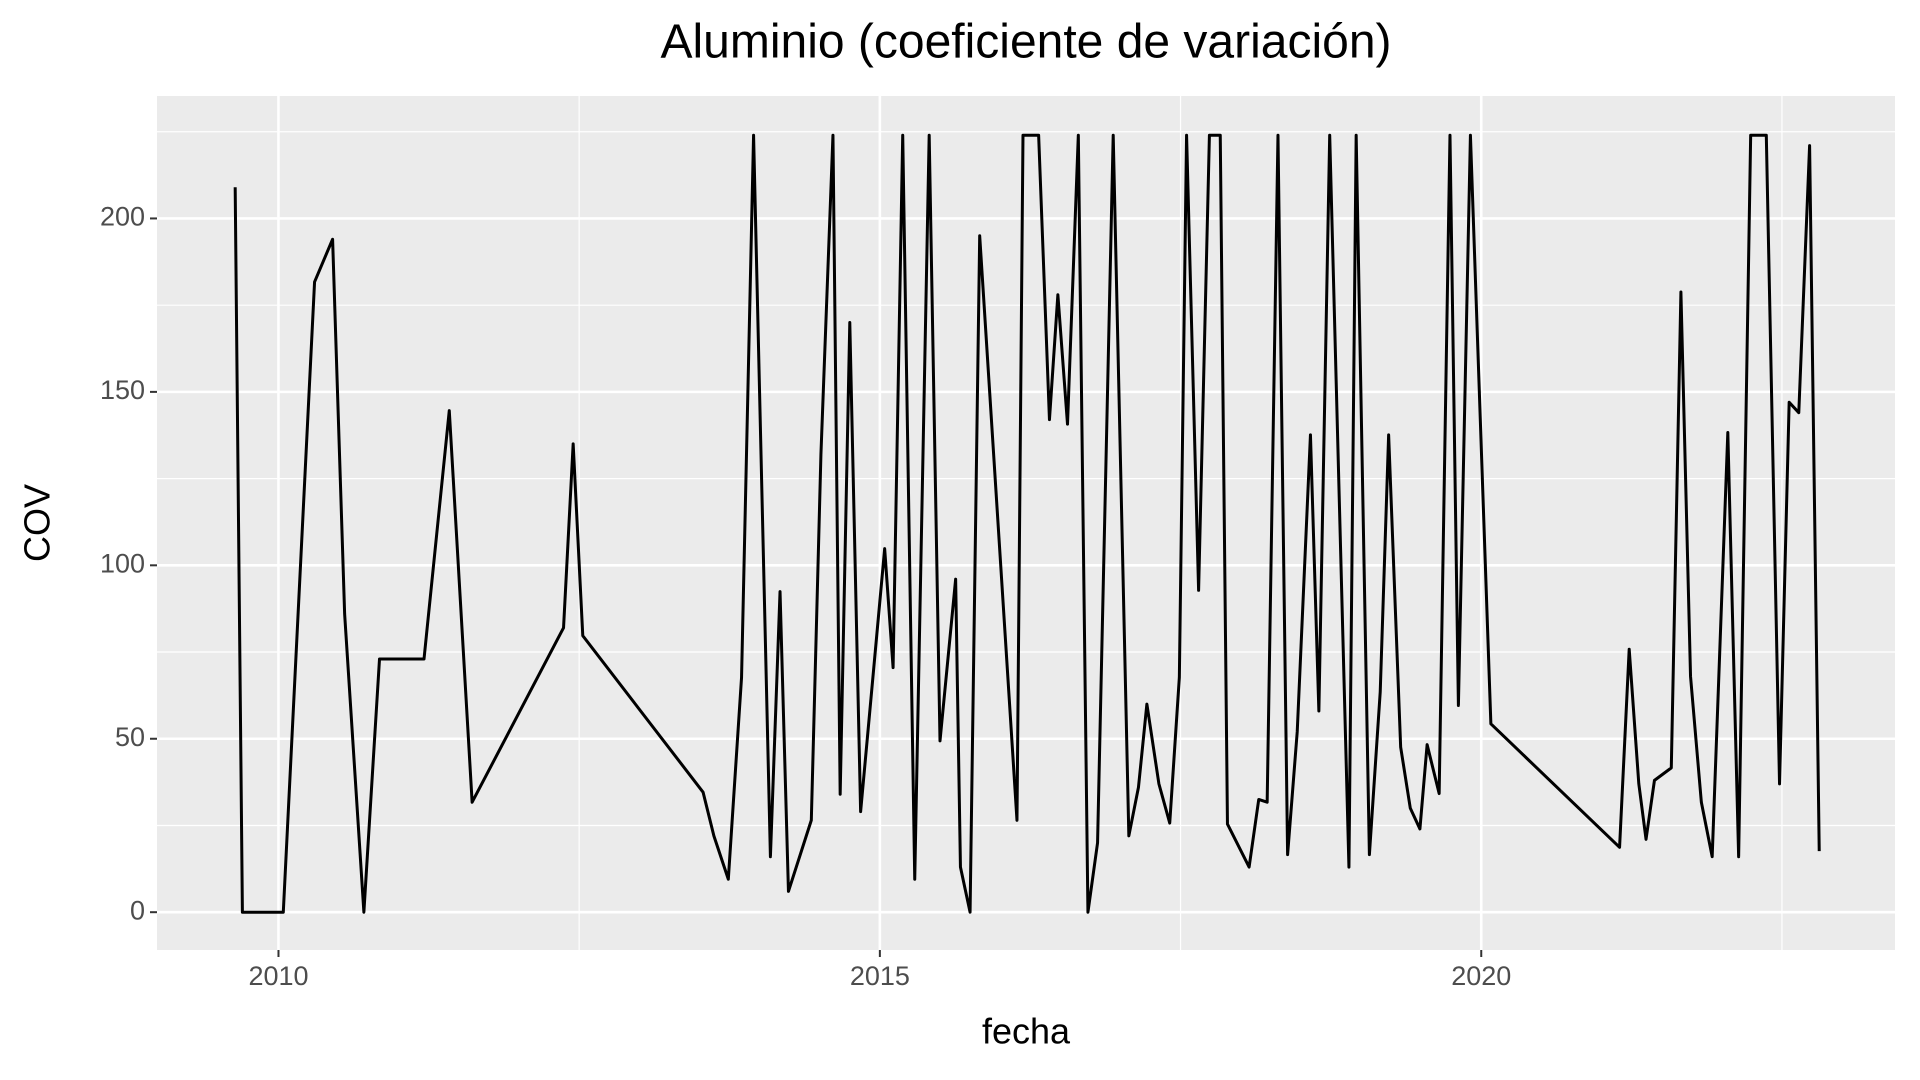 This screenshot has width=1920, height=1080. What do you see at coordinates (122, 390) in the screenshot?
I see `y-tick-label: 150` at bounding box center [122, 390].